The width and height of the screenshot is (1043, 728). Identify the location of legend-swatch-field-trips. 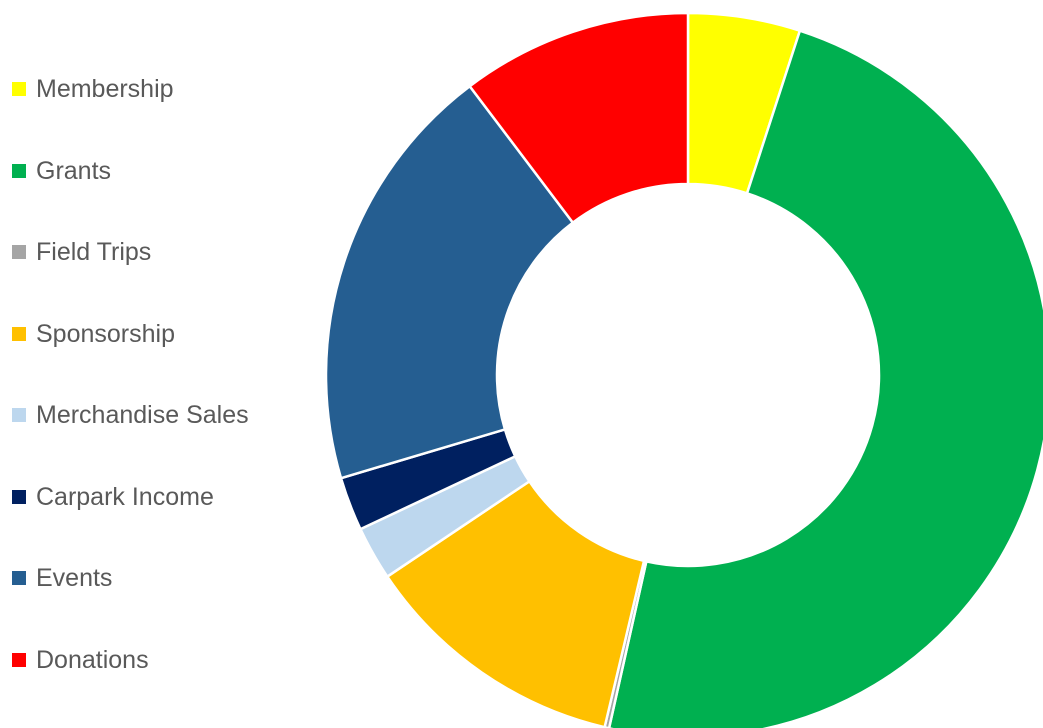
(19, 252).